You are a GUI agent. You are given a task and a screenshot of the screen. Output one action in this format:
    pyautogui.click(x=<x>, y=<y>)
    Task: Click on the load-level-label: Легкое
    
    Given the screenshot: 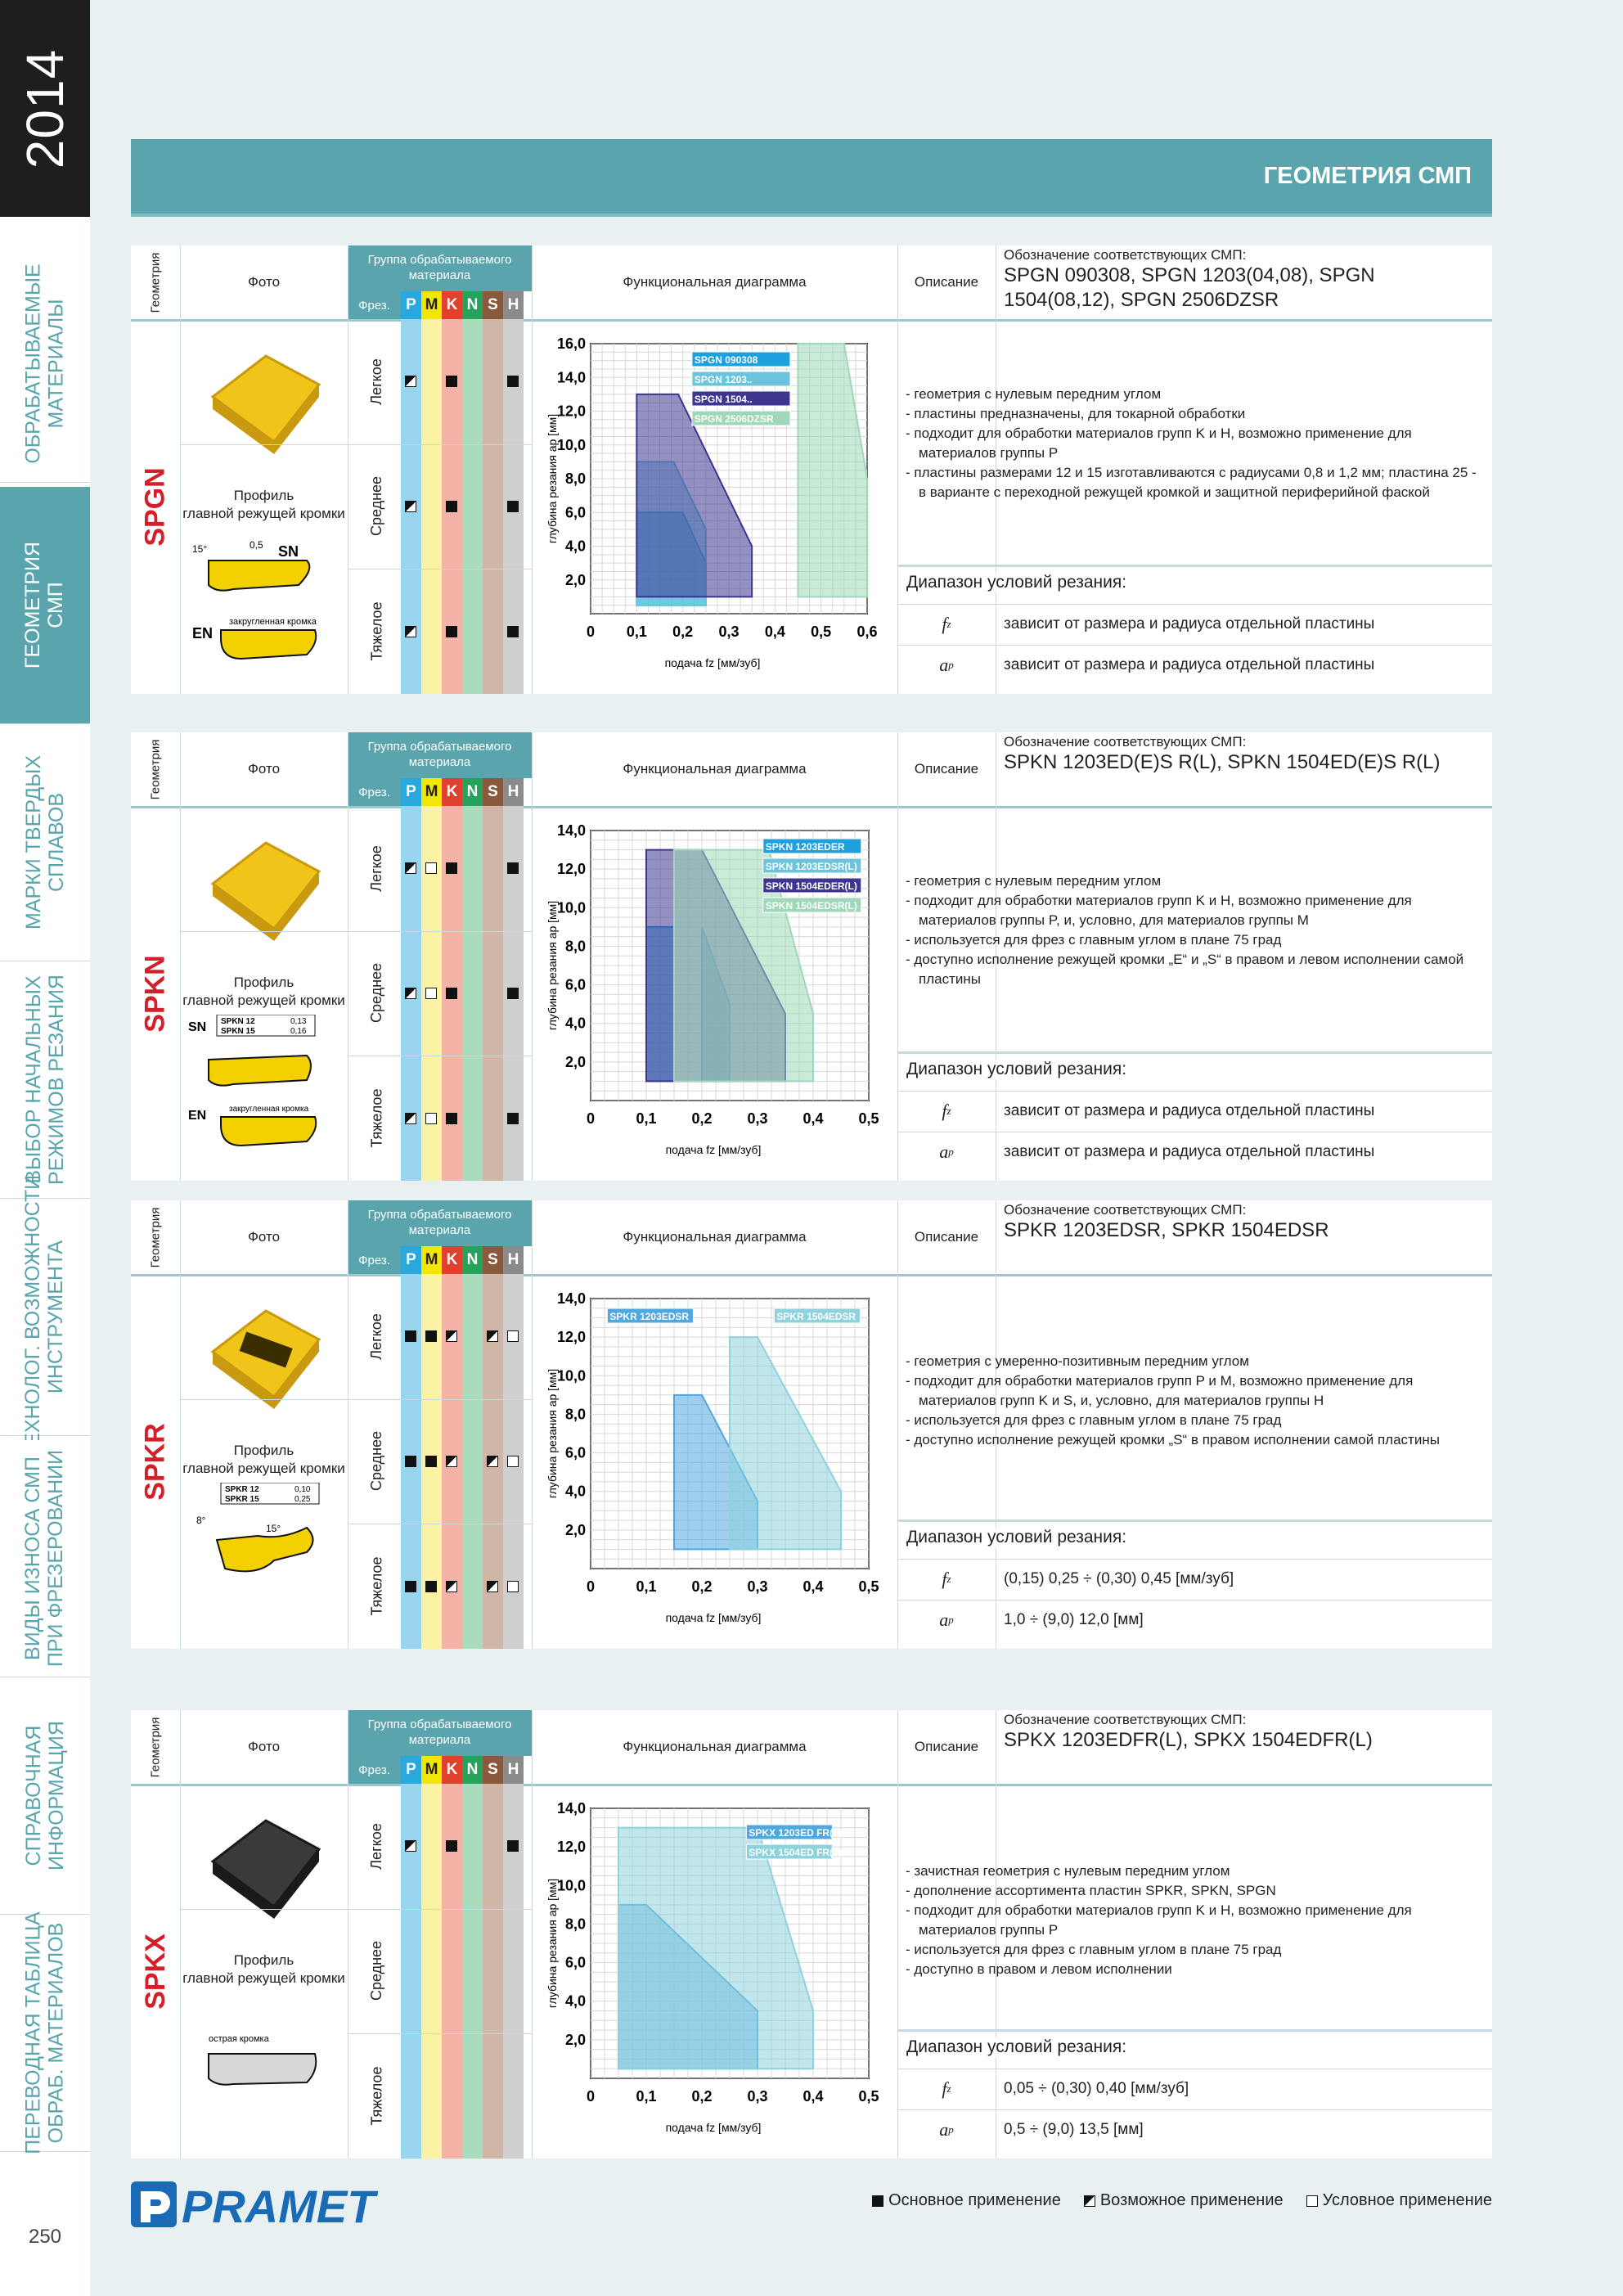 What is the action you would take?
    pyautogui.click(x=376, y=868)
    